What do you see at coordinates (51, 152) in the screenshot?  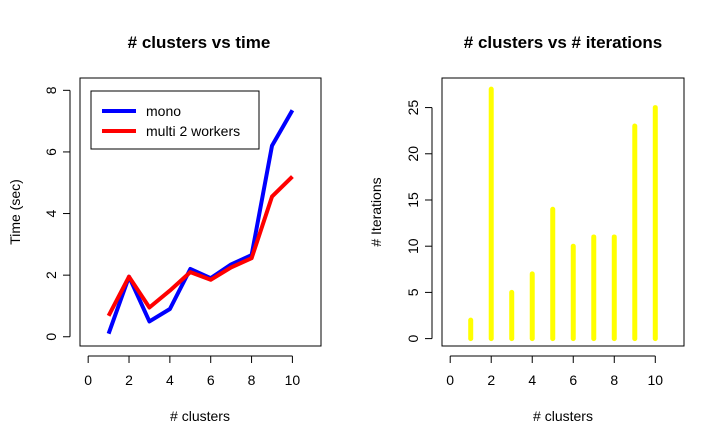 I see `y-tick-label: 6` at bounding box center [51, 152].